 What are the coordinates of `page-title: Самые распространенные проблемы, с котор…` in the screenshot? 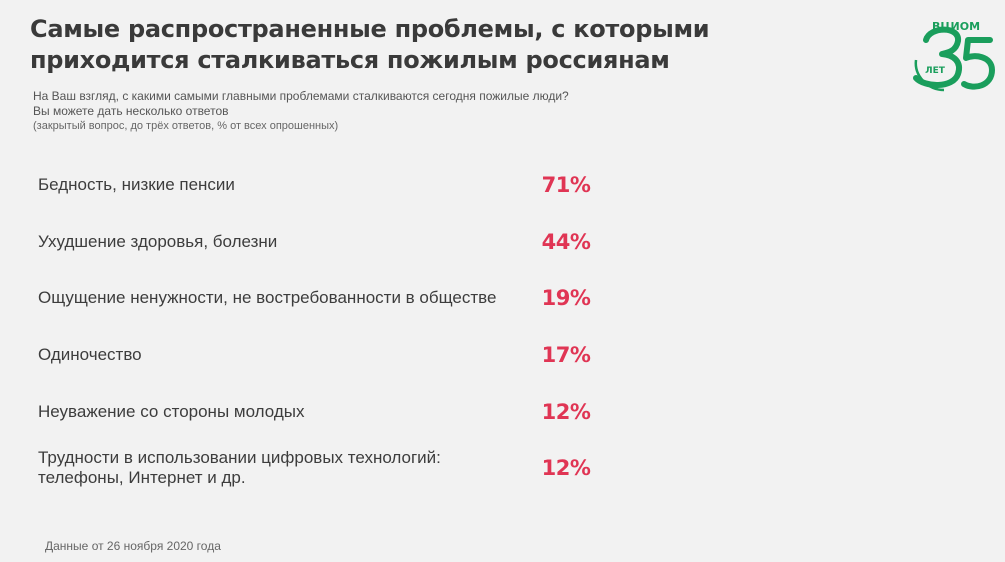 It's located at (420, 45).